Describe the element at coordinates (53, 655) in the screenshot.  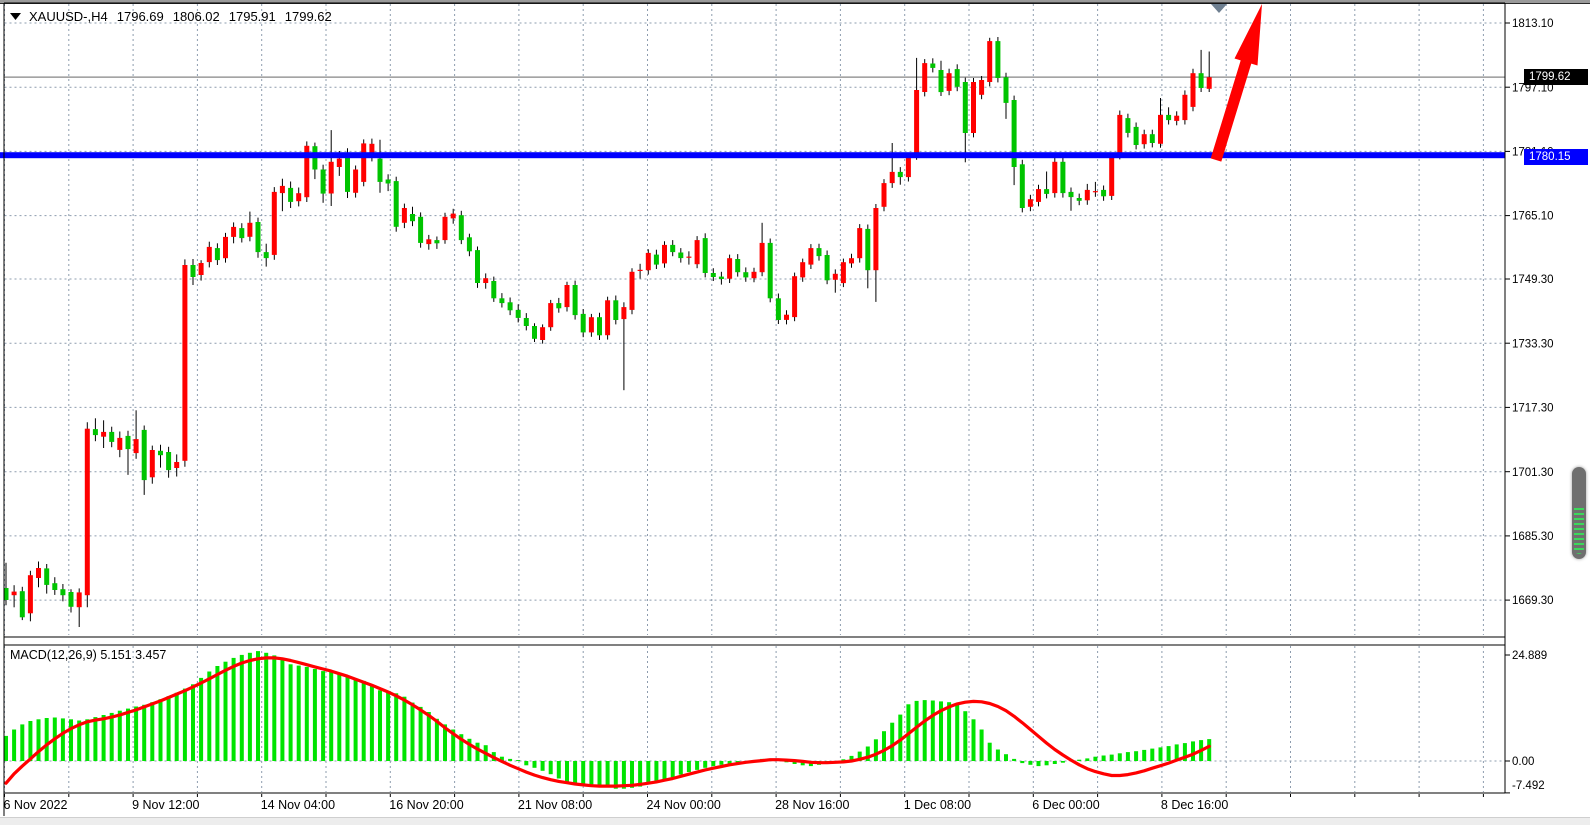
I see `macd-name: MACD(12,26,9)` at that location.